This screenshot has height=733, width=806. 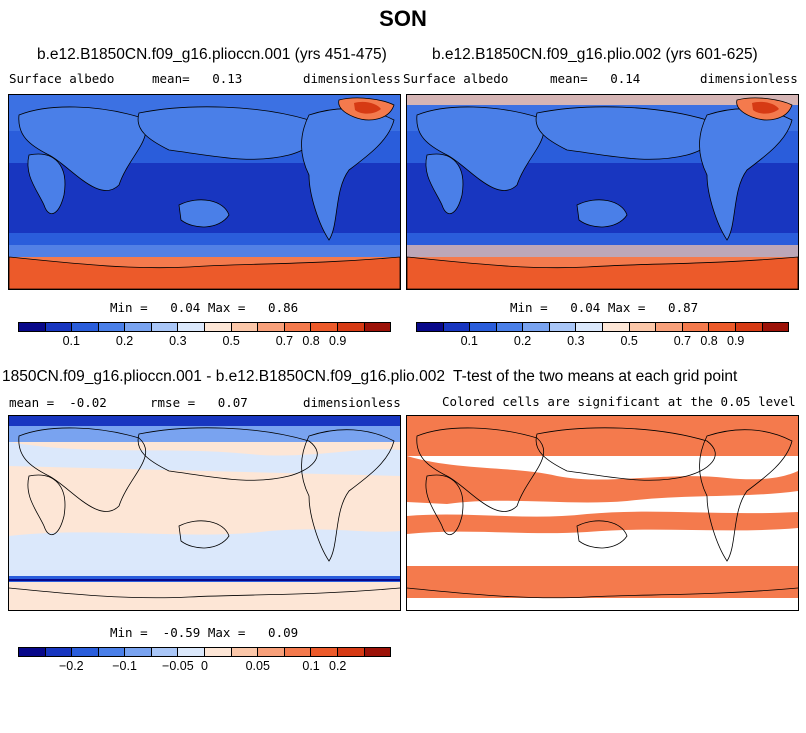 I want to click on colorbar-tick-label: 0.05, so click(x=257, y=666).